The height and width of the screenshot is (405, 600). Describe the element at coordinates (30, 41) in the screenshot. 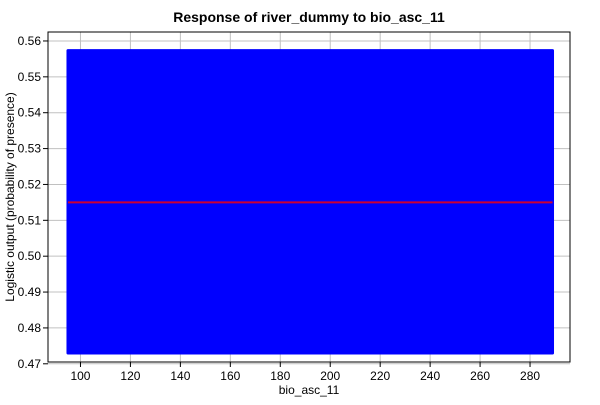

I see `y-tick-label: 0.56` at that location.